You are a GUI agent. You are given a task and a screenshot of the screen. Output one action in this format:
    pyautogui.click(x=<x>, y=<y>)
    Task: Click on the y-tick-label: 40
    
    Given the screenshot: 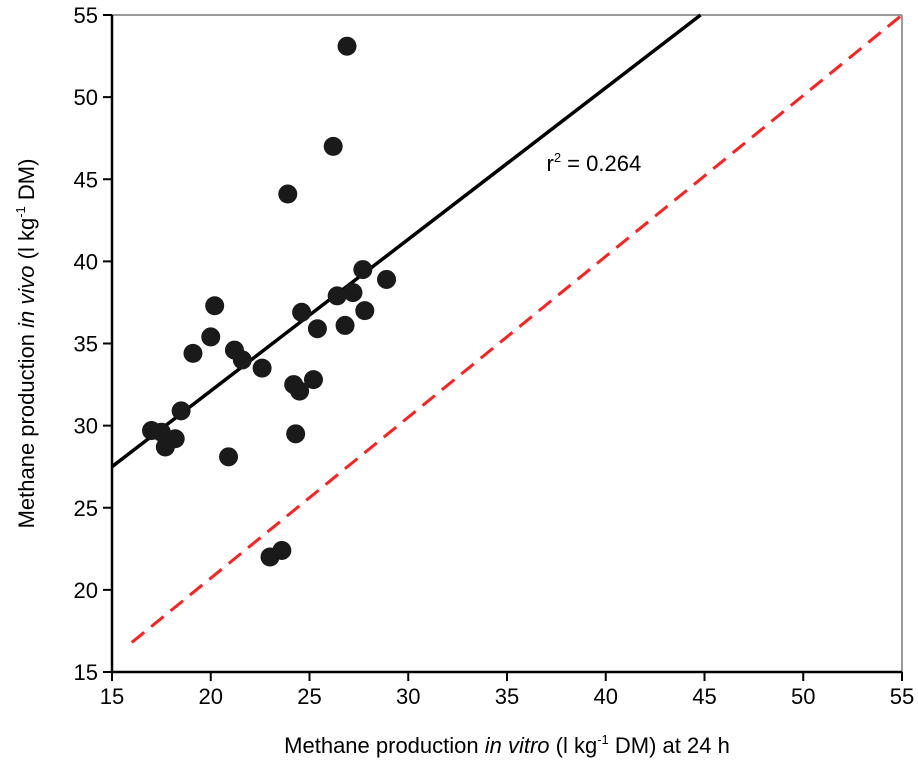 What is the action you would take?
    pyautogui.click(x=86, y=261)
    